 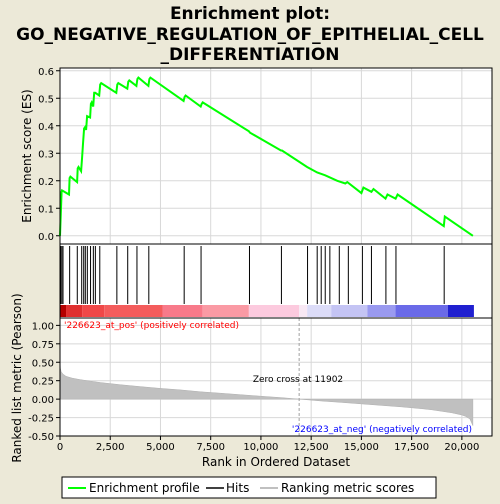 What do you see at coordinates (41, 437) in the screenshot?
I see `metric-y-tick-label: -0.50` at bounding box center [41, 437].